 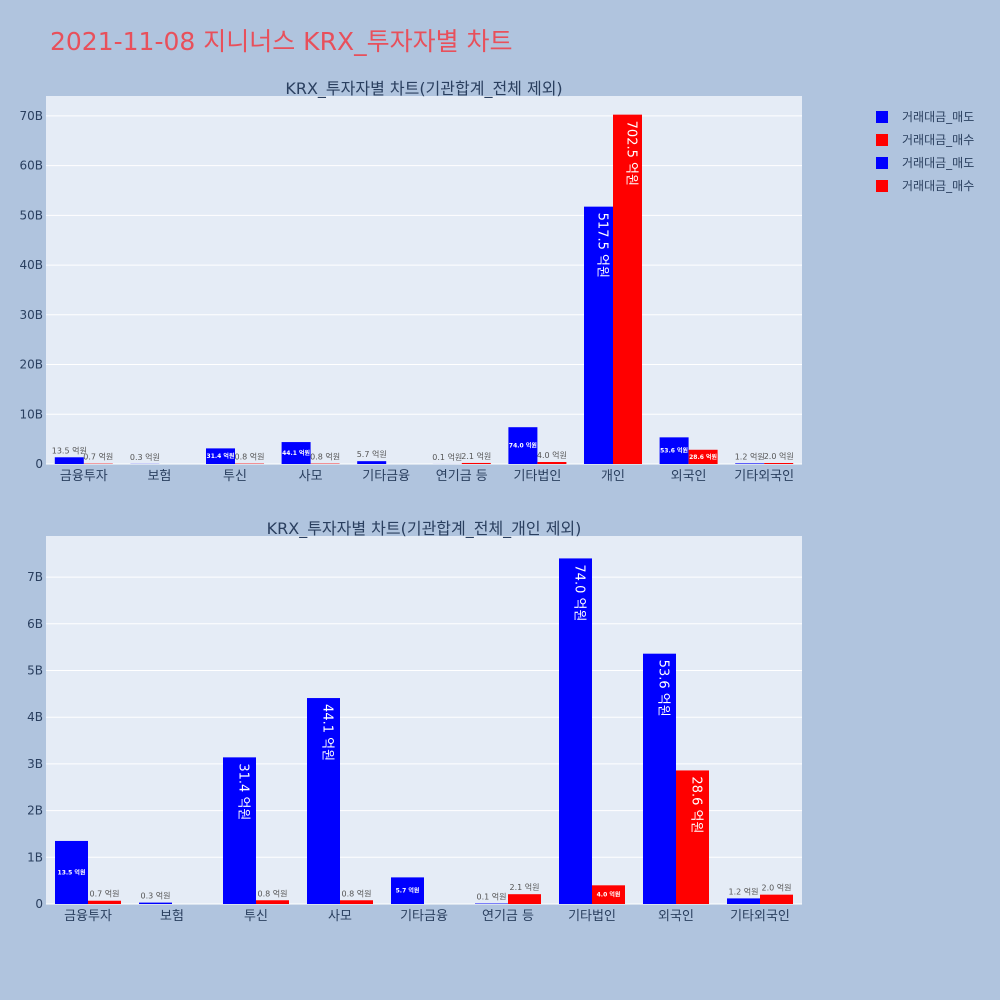 I want to click on legend: 거래대금_매도 거래대금_매수 거래대금_매도 거래대금_매수, so click(x=936, y=151).